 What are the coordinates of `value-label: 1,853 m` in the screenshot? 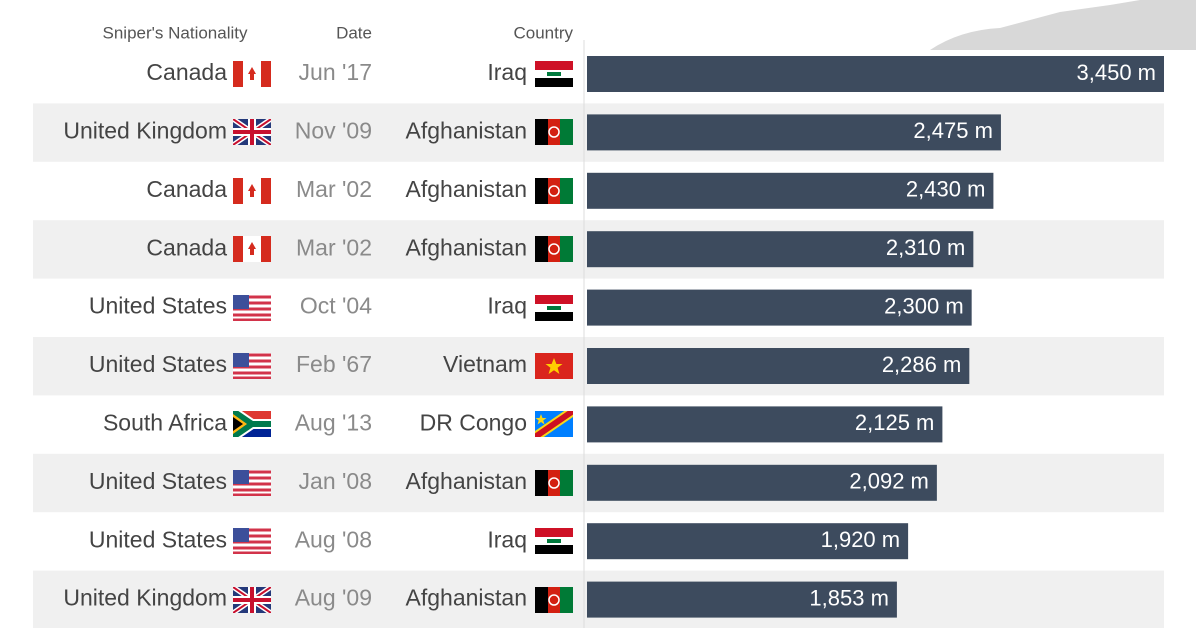 It's located at (849, 597).